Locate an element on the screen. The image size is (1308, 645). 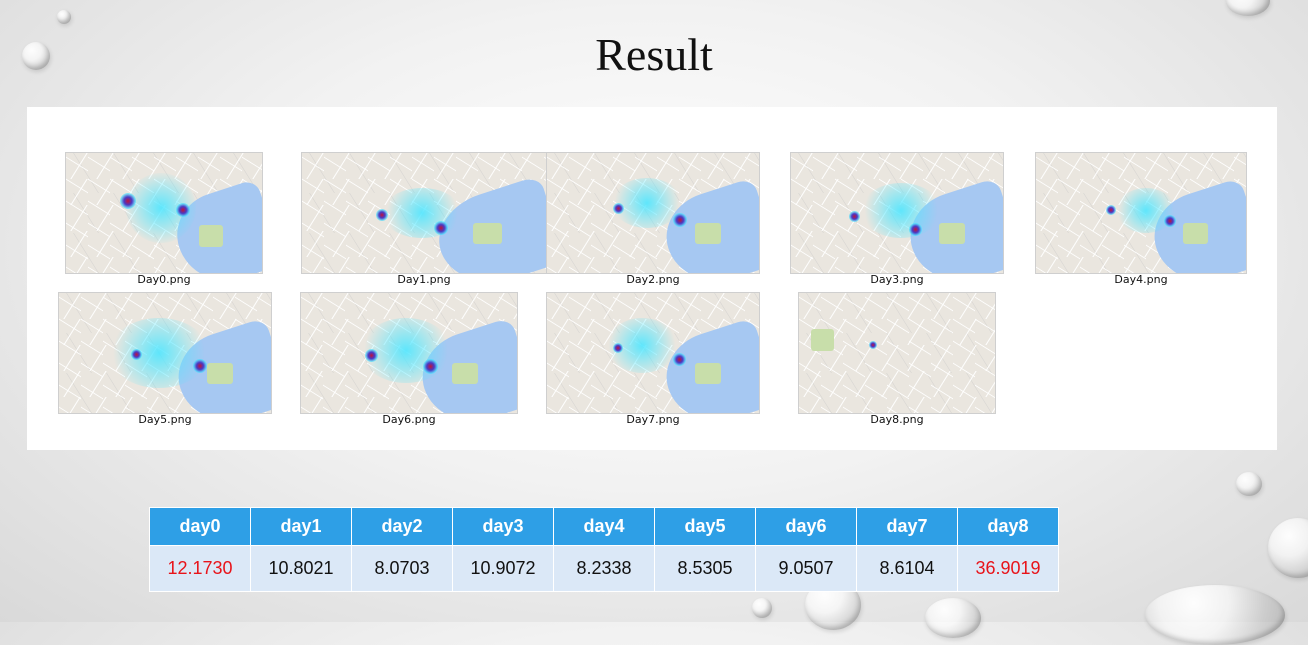
table-header-cell: day8 is located at coordinates (1008, 526).